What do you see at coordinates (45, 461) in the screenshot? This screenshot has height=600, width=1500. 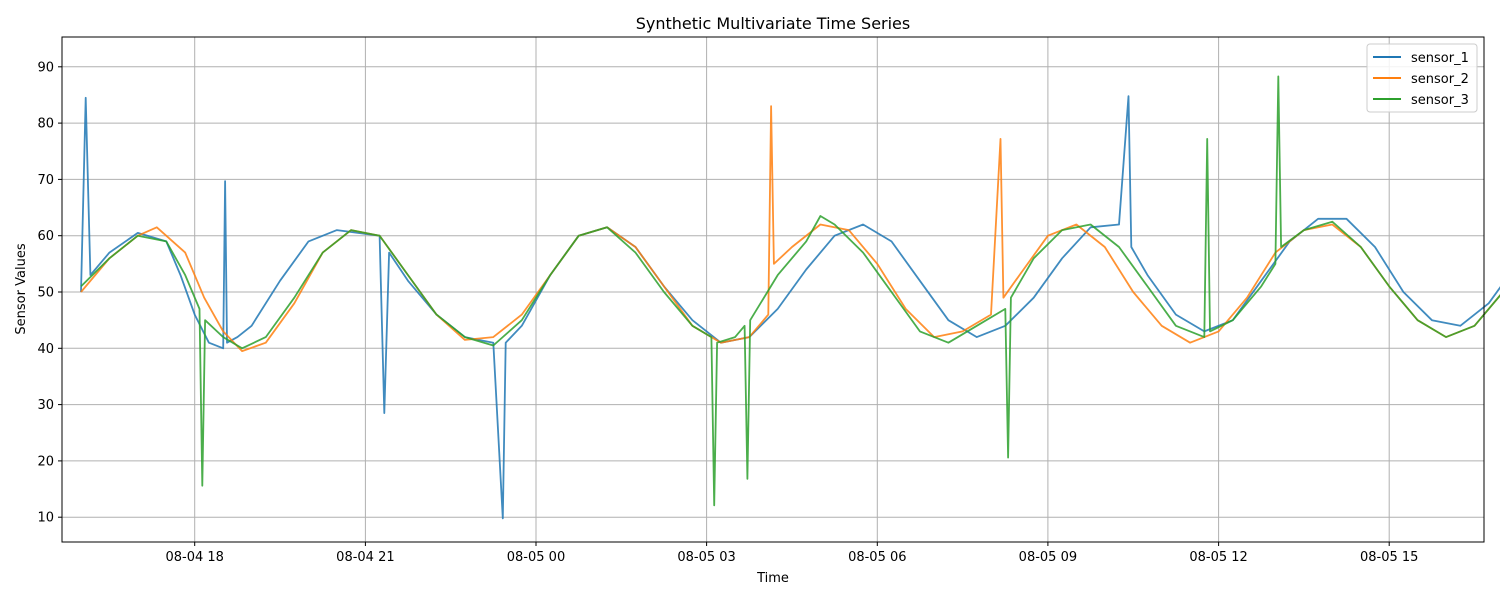 I see `y-tick-label: 20` at bounding box center [45, 461].